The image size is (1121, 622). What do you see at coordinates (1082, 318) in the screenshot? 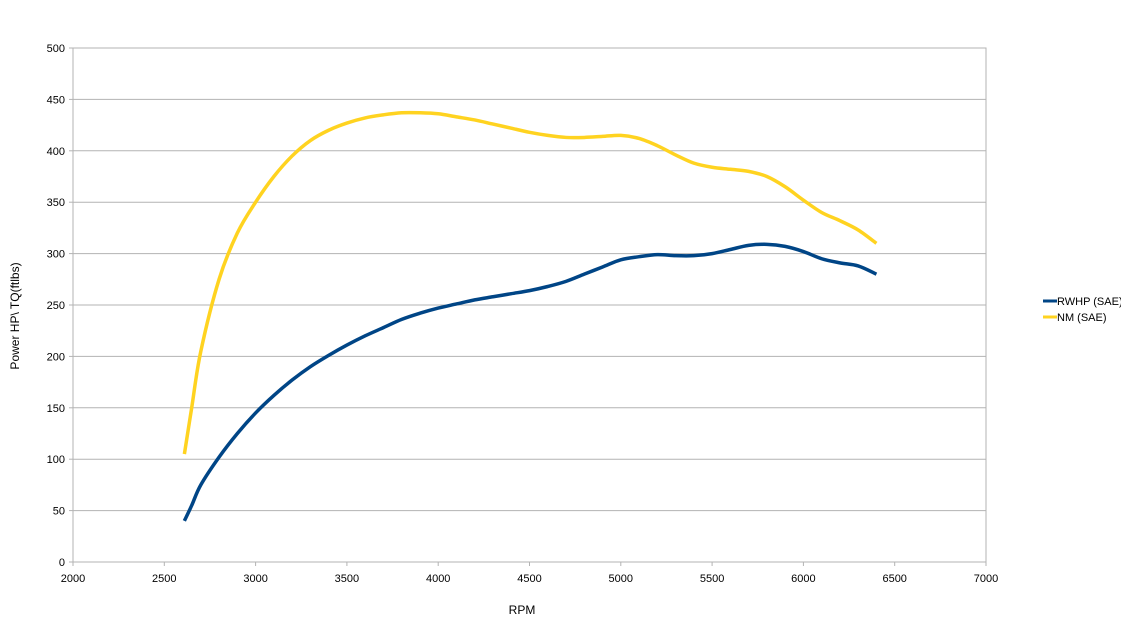
I see `legend-label-nm-sae: NM (SAE)` at bounding box center [1082, 318].